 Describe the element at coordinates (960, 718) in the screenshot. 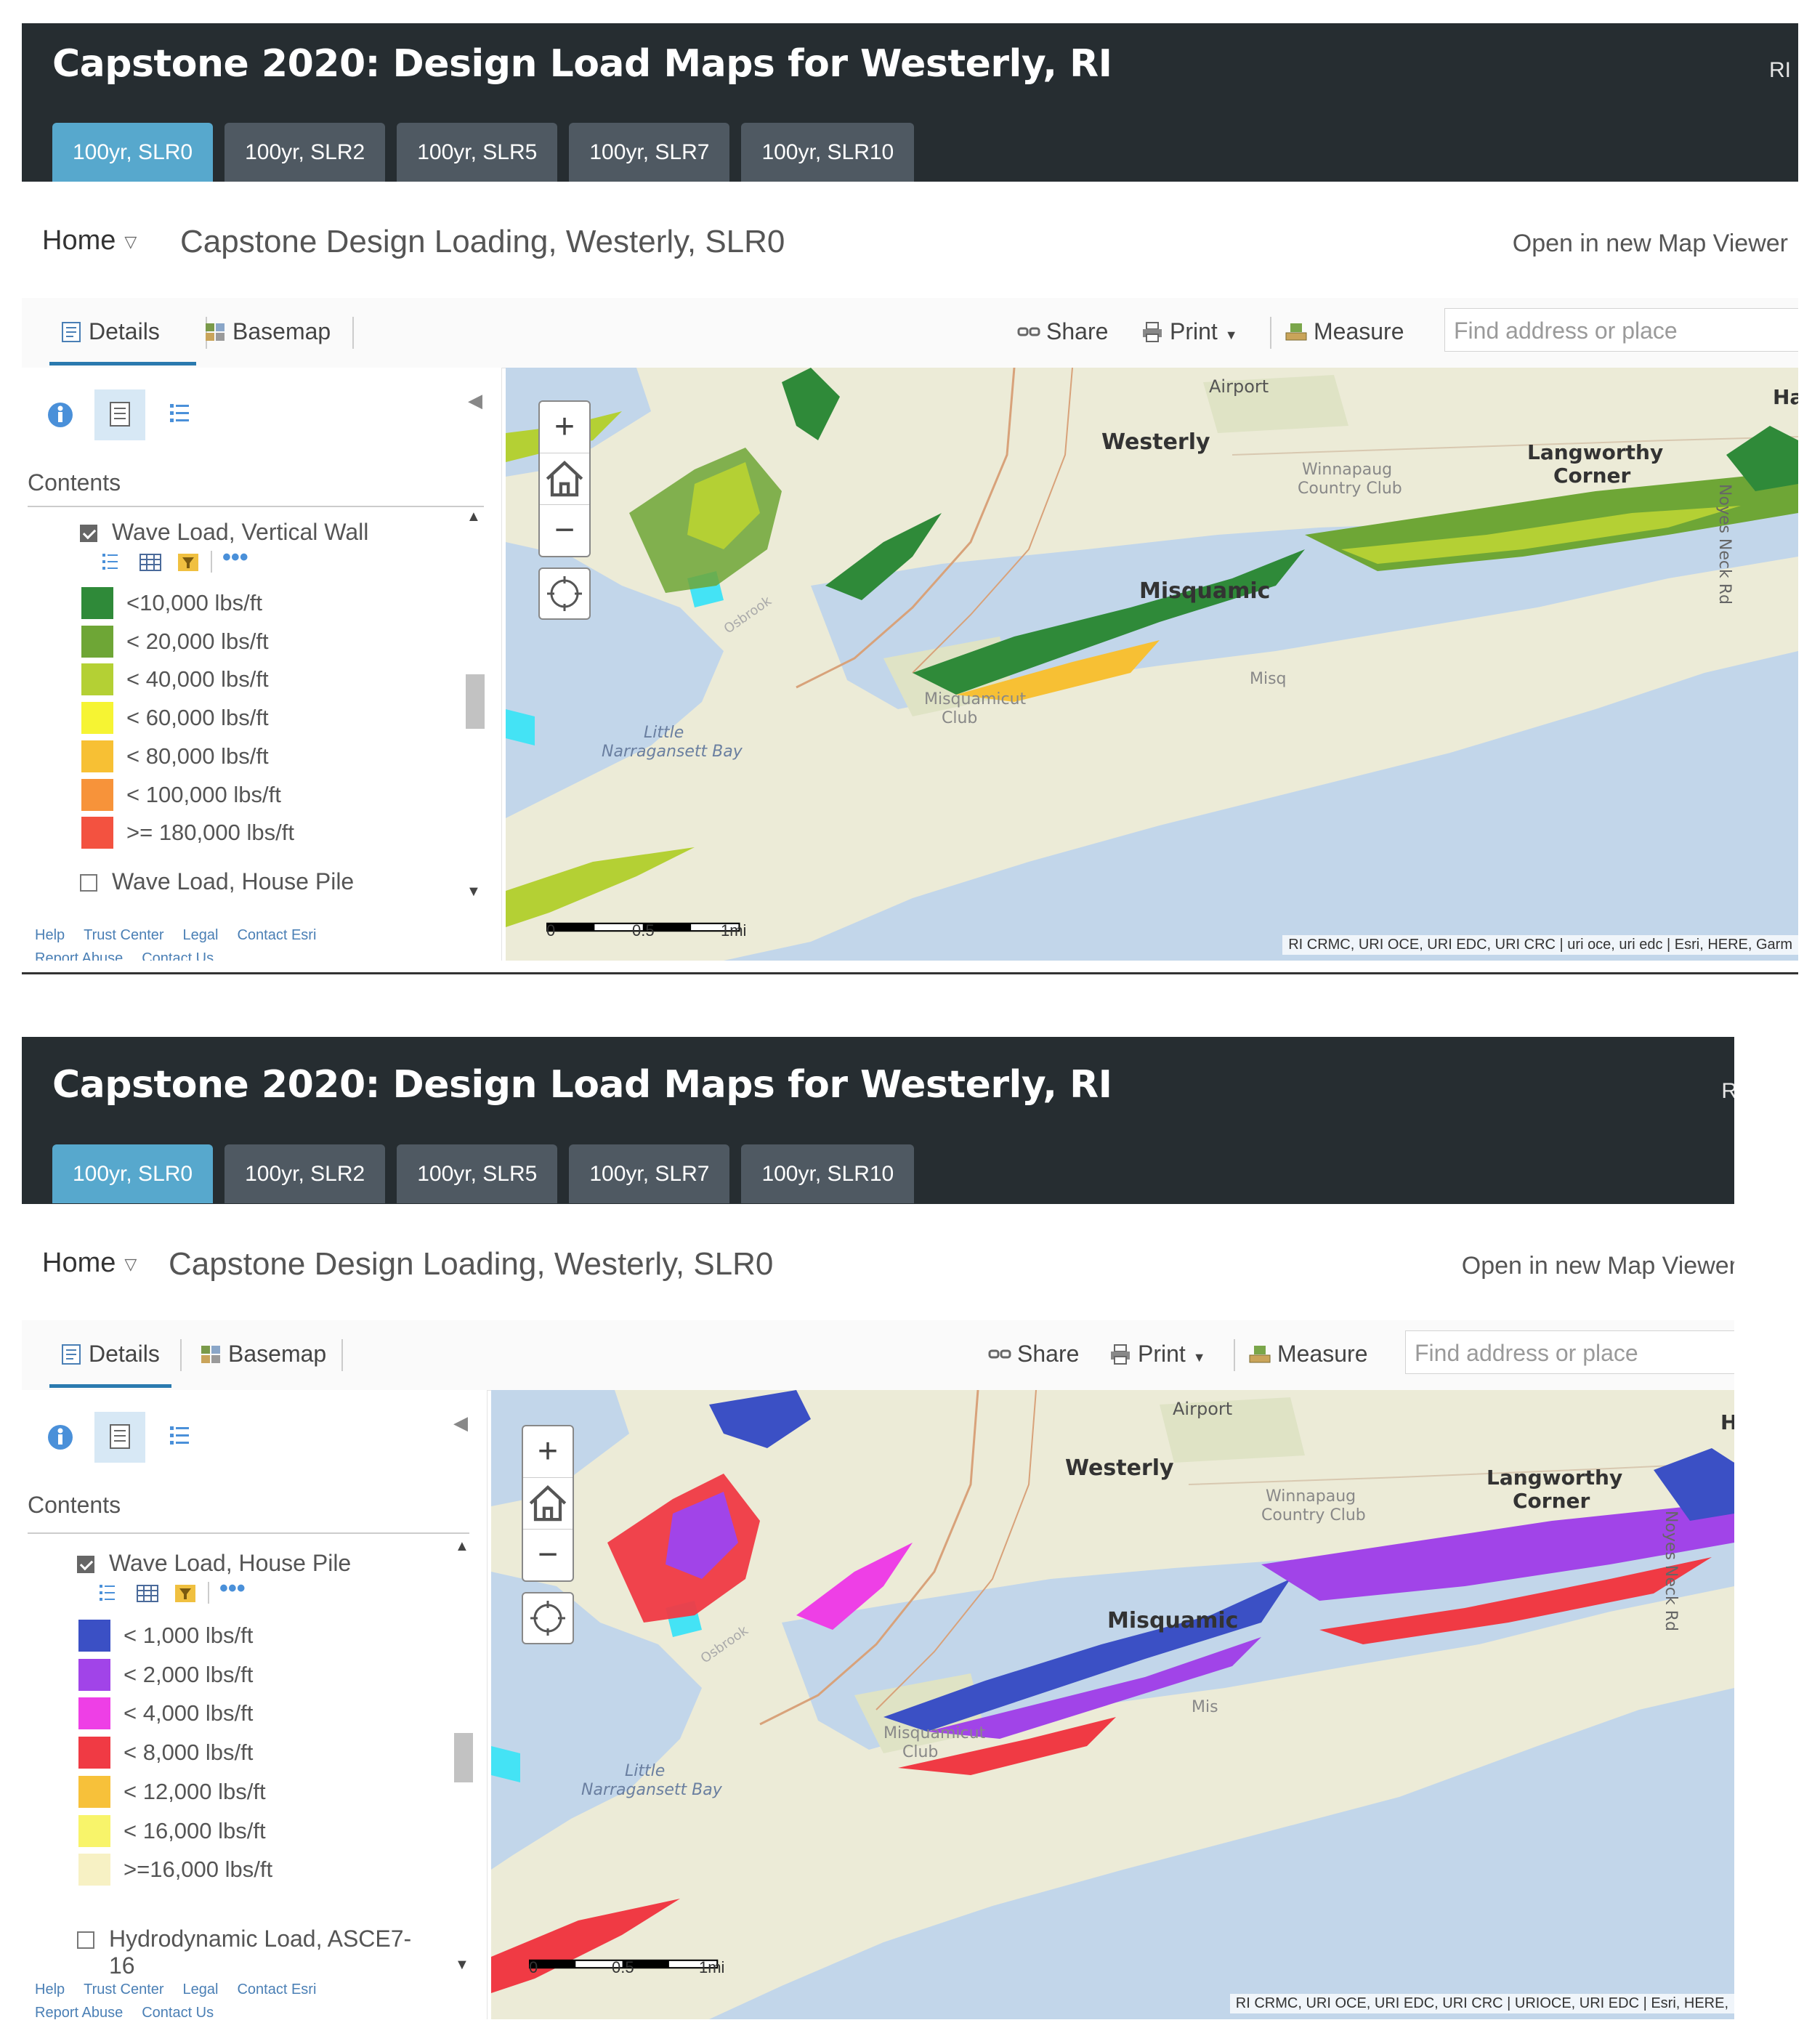

I see `map-label-club: Club` at that location.